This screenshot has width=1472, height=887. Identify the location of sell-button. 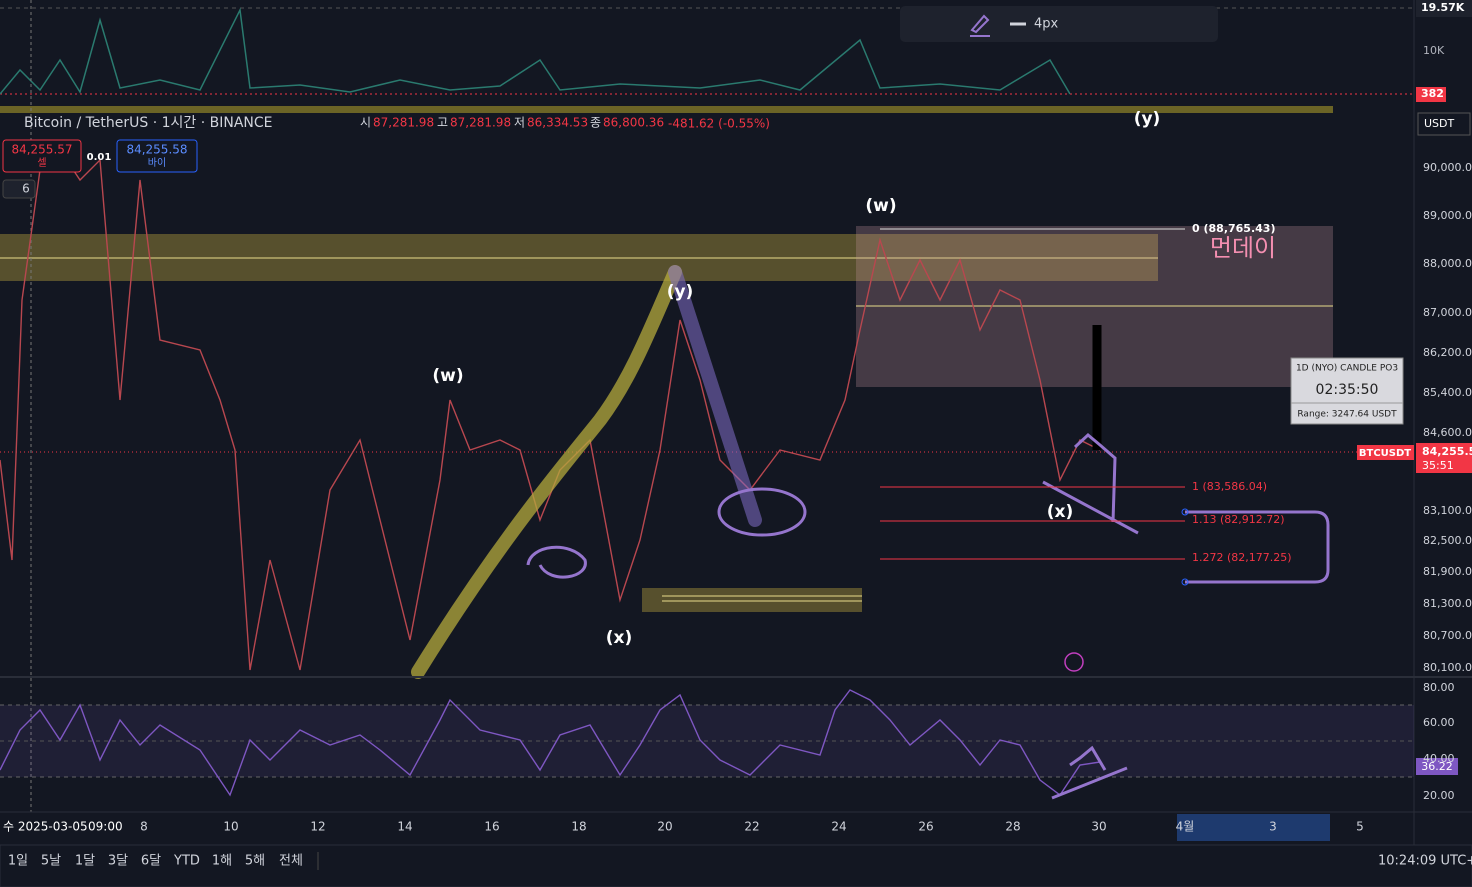
(42, 156).